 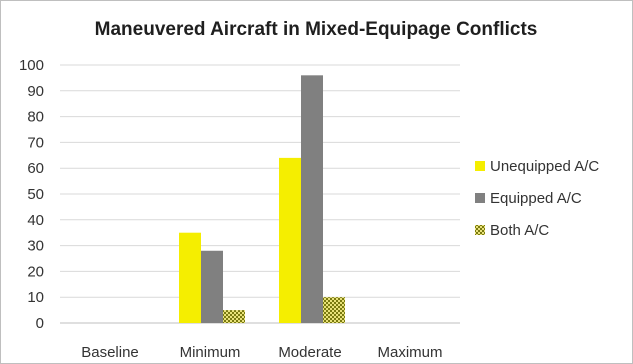 What do you see at coordinates (35, 271) in the screenshot?
I see `y-tick-label: 20` at bounding box center [35, 271].